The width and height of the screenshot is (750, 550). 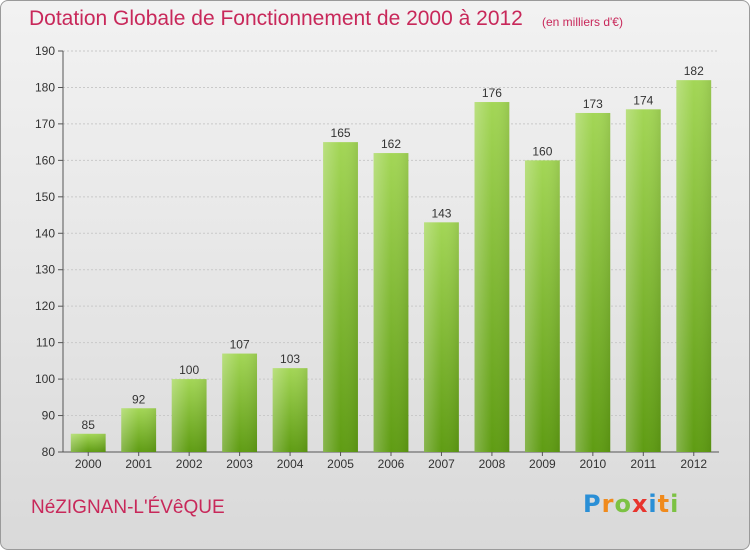 I want to click on logo-letter: t, so click(x=664, y=504).